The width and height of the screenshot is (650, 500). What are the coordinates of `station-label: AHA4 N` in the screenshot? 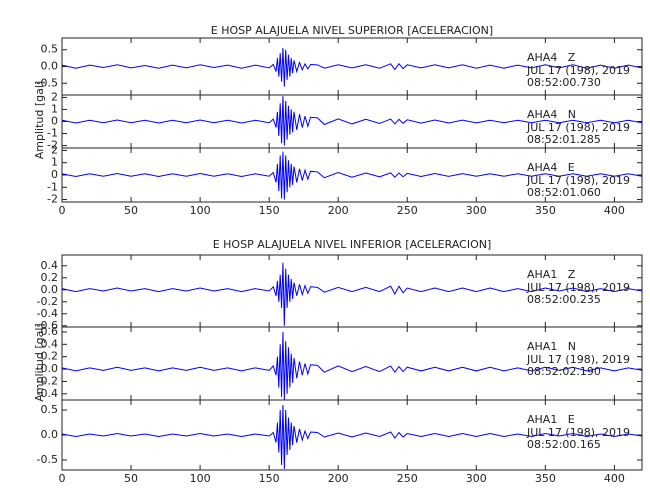 It's located at (551, 114).